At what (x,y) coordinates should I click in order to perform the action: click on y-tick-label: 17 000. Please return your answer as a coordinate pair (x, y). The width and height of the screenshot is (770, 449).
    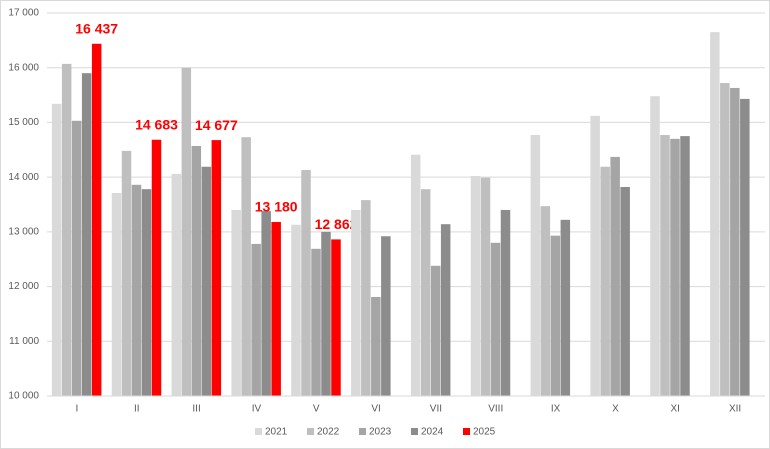
    Looking at the image, I should click on (23, 13).